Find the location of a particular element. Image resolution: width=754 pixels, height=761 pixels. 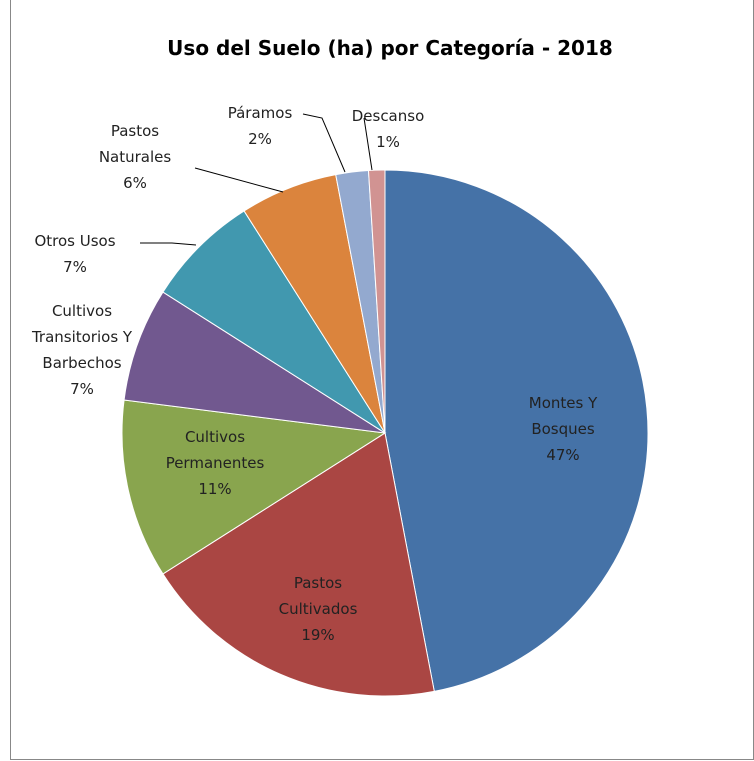

leader-lines is located at coordinates (256, 179).